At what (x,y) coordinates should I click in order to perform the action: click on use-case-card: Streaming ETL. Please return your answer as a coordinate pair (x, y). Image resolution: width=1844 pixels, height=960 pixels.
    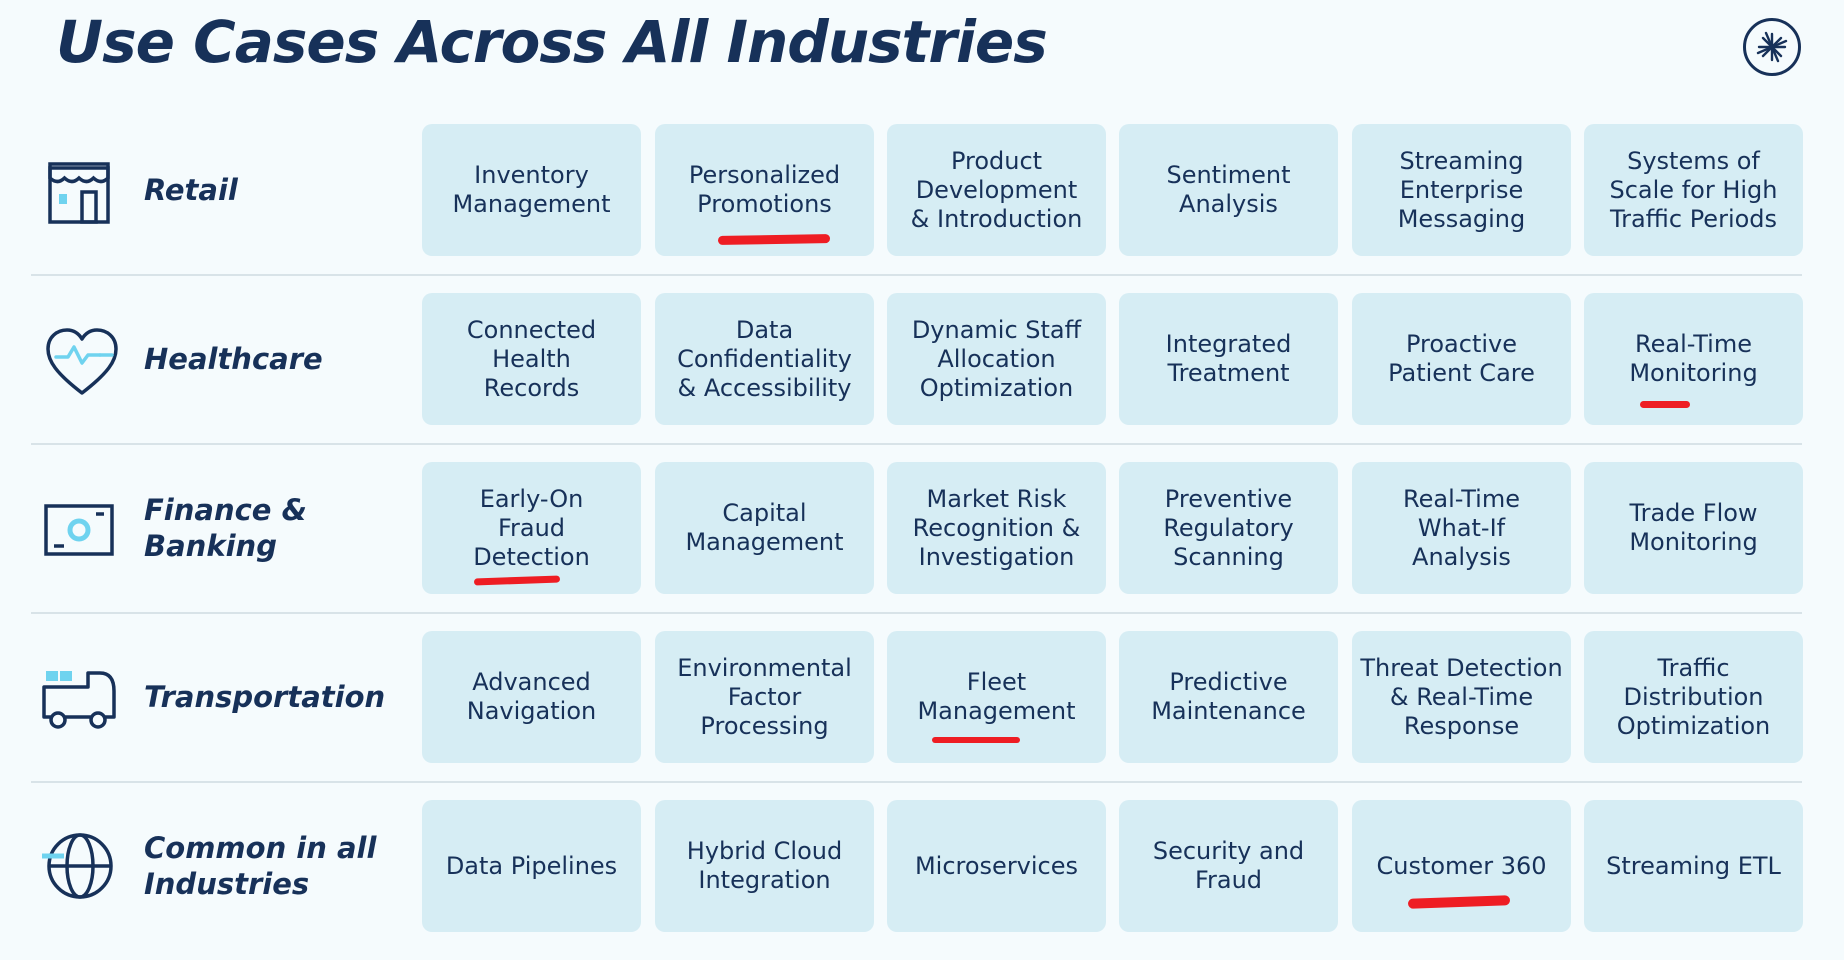
    Looking at the image, I should click on (1693, 866).